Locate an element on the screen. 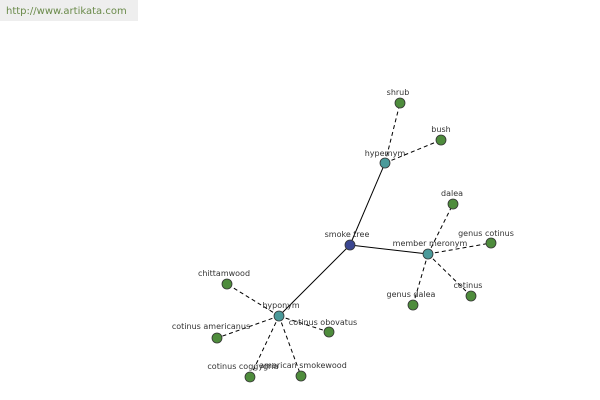 The image size is (600, 400). node-label: cotinus coggygria is located at coordinates (242, 366).